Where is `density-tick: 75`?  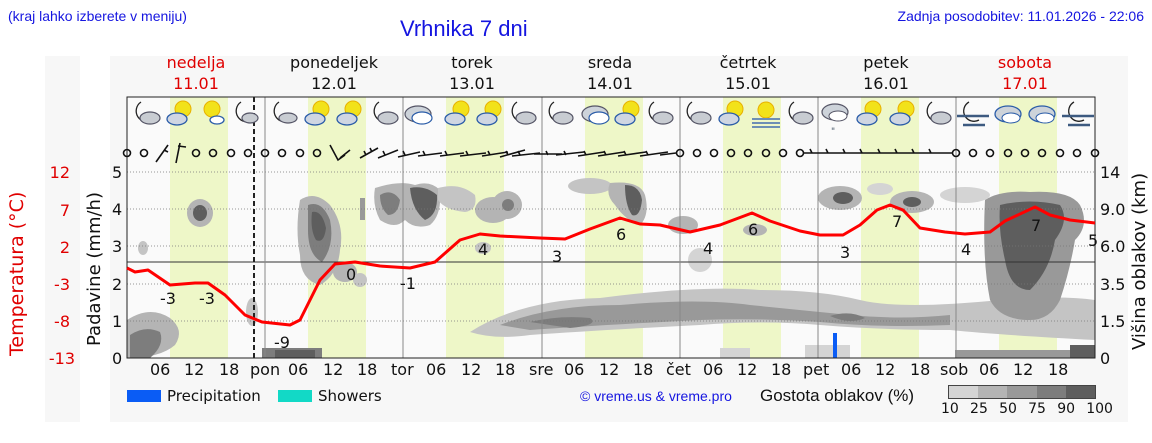 density-tick: 75 is located at coordinates (1037, 409).